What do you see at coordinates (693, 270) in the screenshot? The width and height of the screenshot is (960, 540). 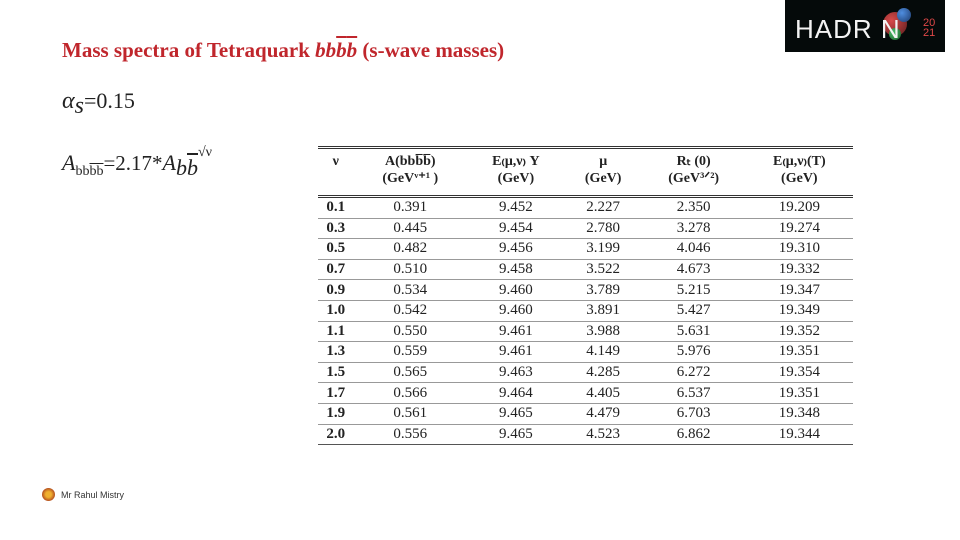 I see `value-cell: 4.673` at bounding box center [693, 270].